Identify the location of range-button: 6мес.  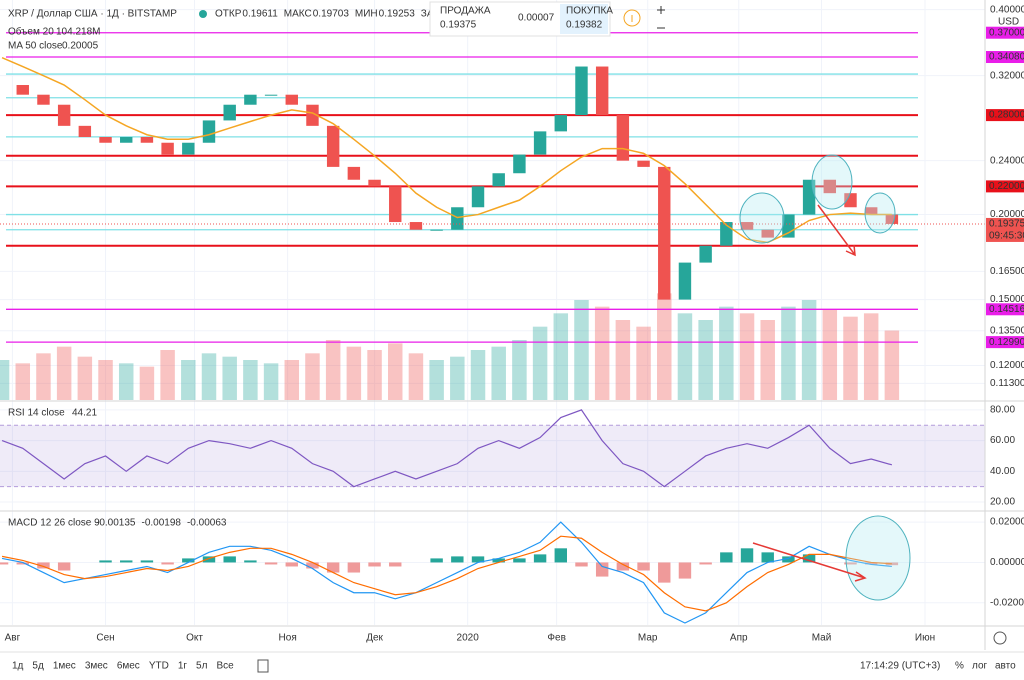
(128, 666).